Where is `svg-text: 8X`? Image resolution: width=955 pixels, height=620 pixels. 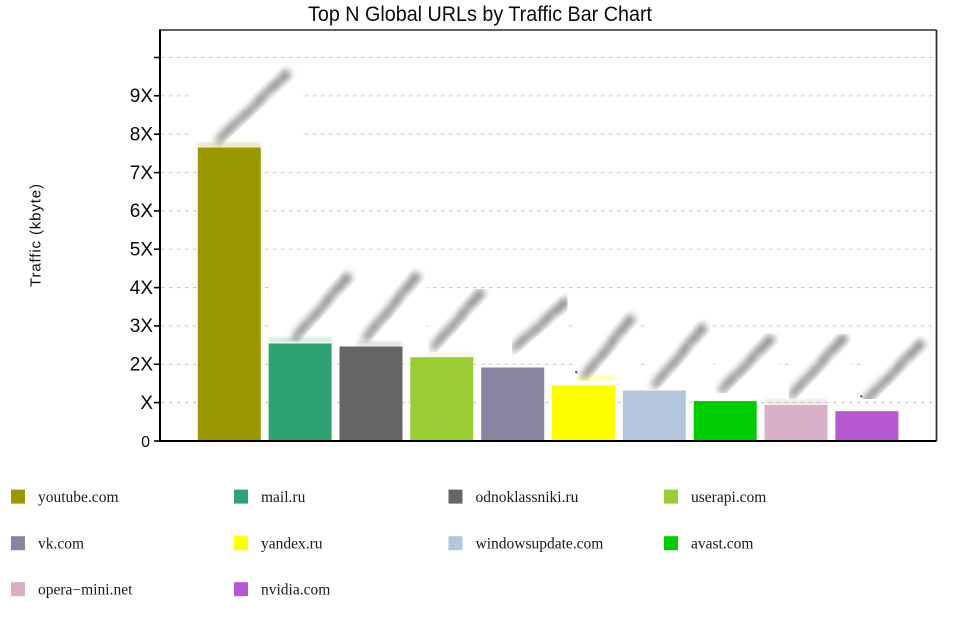 svg-text: 8X is located at coordinates (142, 134).